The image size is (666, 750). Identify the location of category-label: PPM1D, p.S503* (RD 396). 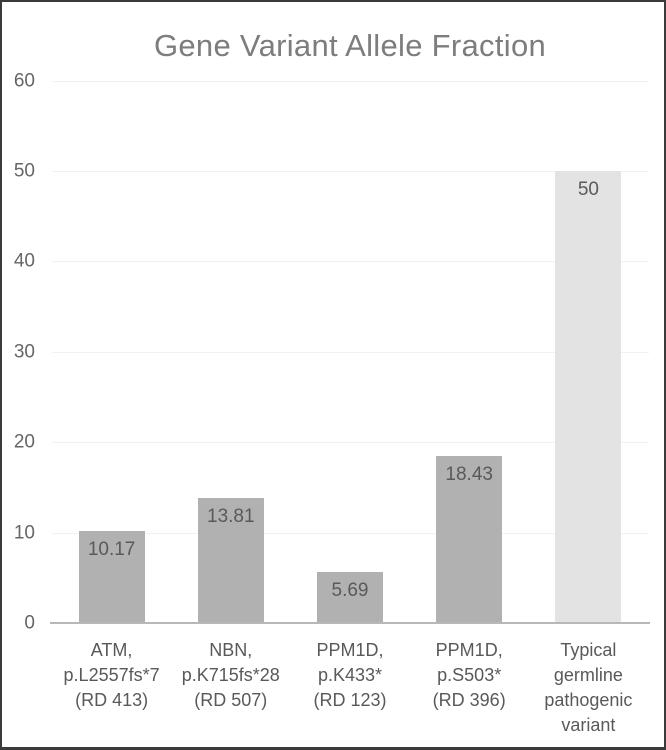
(469, 675).